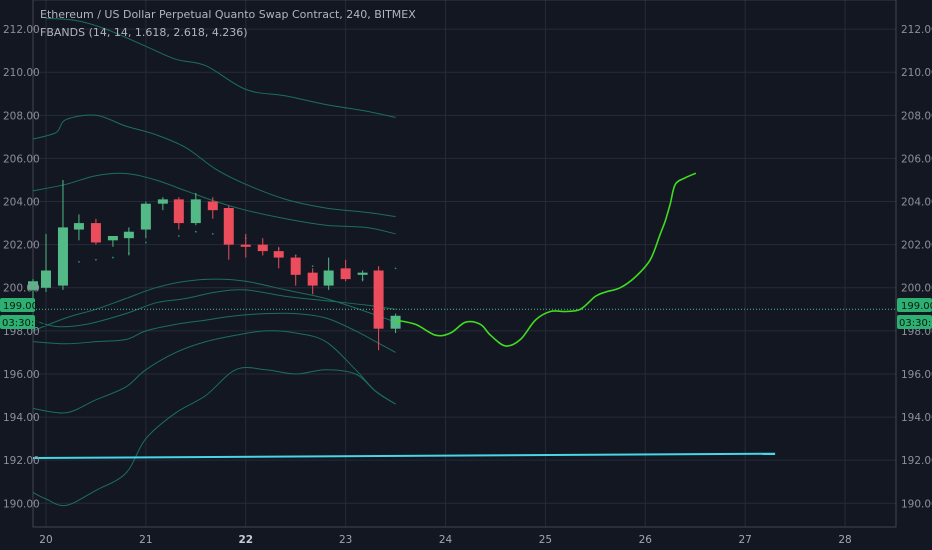 The image size is (932, 550). Describe the element at coordinates (916, 246) in the screenshot. I see `right-y-tick-label: 202.00` at that location.